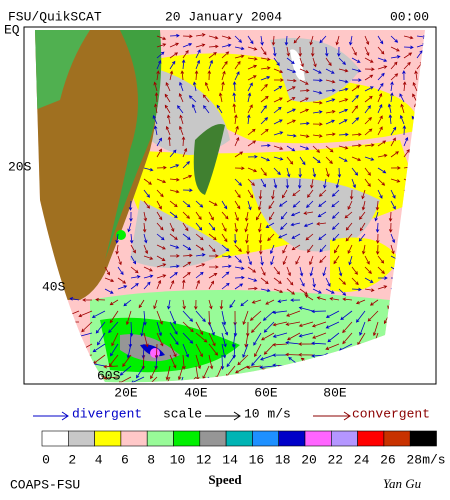  What do you see at coordinates (126, 392) in the screenshot?
I see `lon-label: 20E` at bounding box center [126, 392].